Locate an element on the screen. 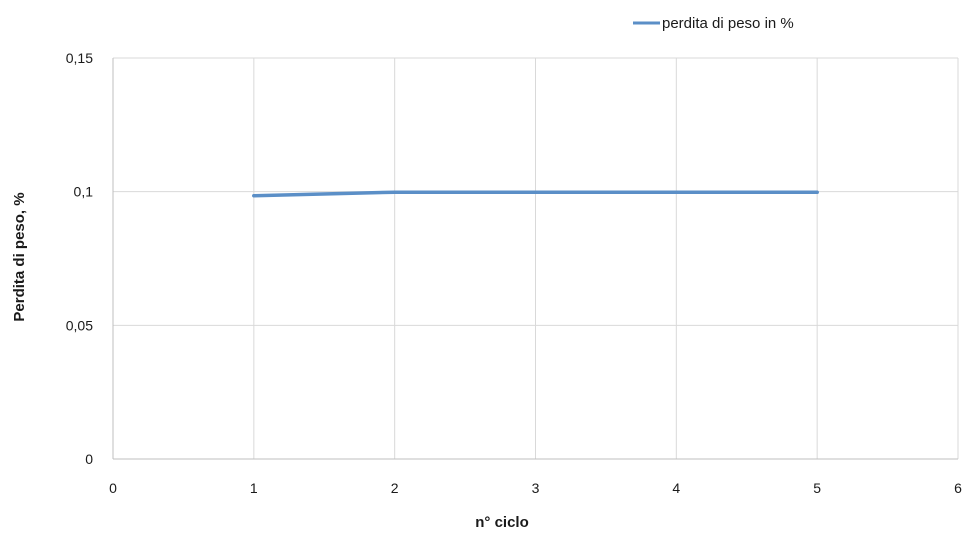 This screenshot has height=537, width=964. x-tick-label: 3 is located at coordinates (536, 488).